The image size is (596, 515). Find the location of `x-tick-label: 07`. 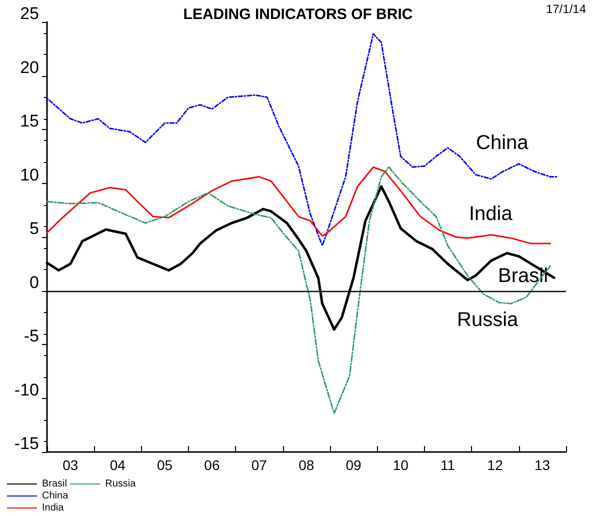

x-tick-label: 07 is located at coordinates (259, 465).